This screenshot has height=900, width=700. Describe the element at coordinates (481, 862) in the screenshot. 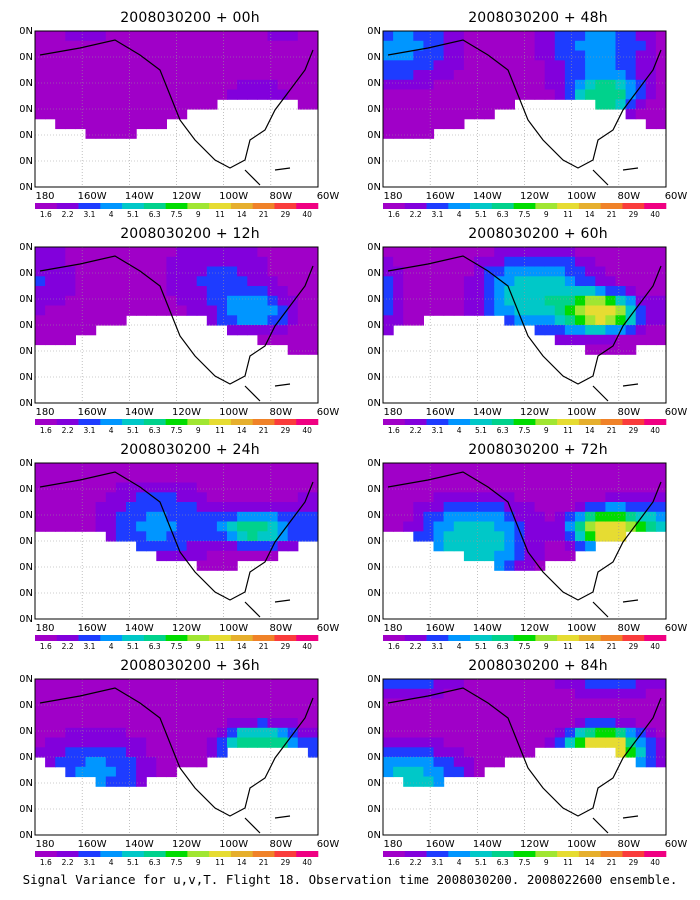

I see `legend-label: 5.1` at that location.